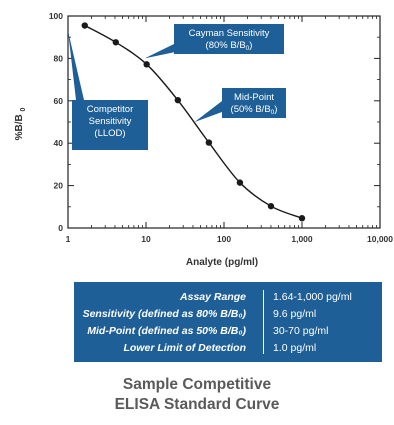 This screenshot has width=394, height=425. I want to click on y-tick-label: 0, so click(60, 228).